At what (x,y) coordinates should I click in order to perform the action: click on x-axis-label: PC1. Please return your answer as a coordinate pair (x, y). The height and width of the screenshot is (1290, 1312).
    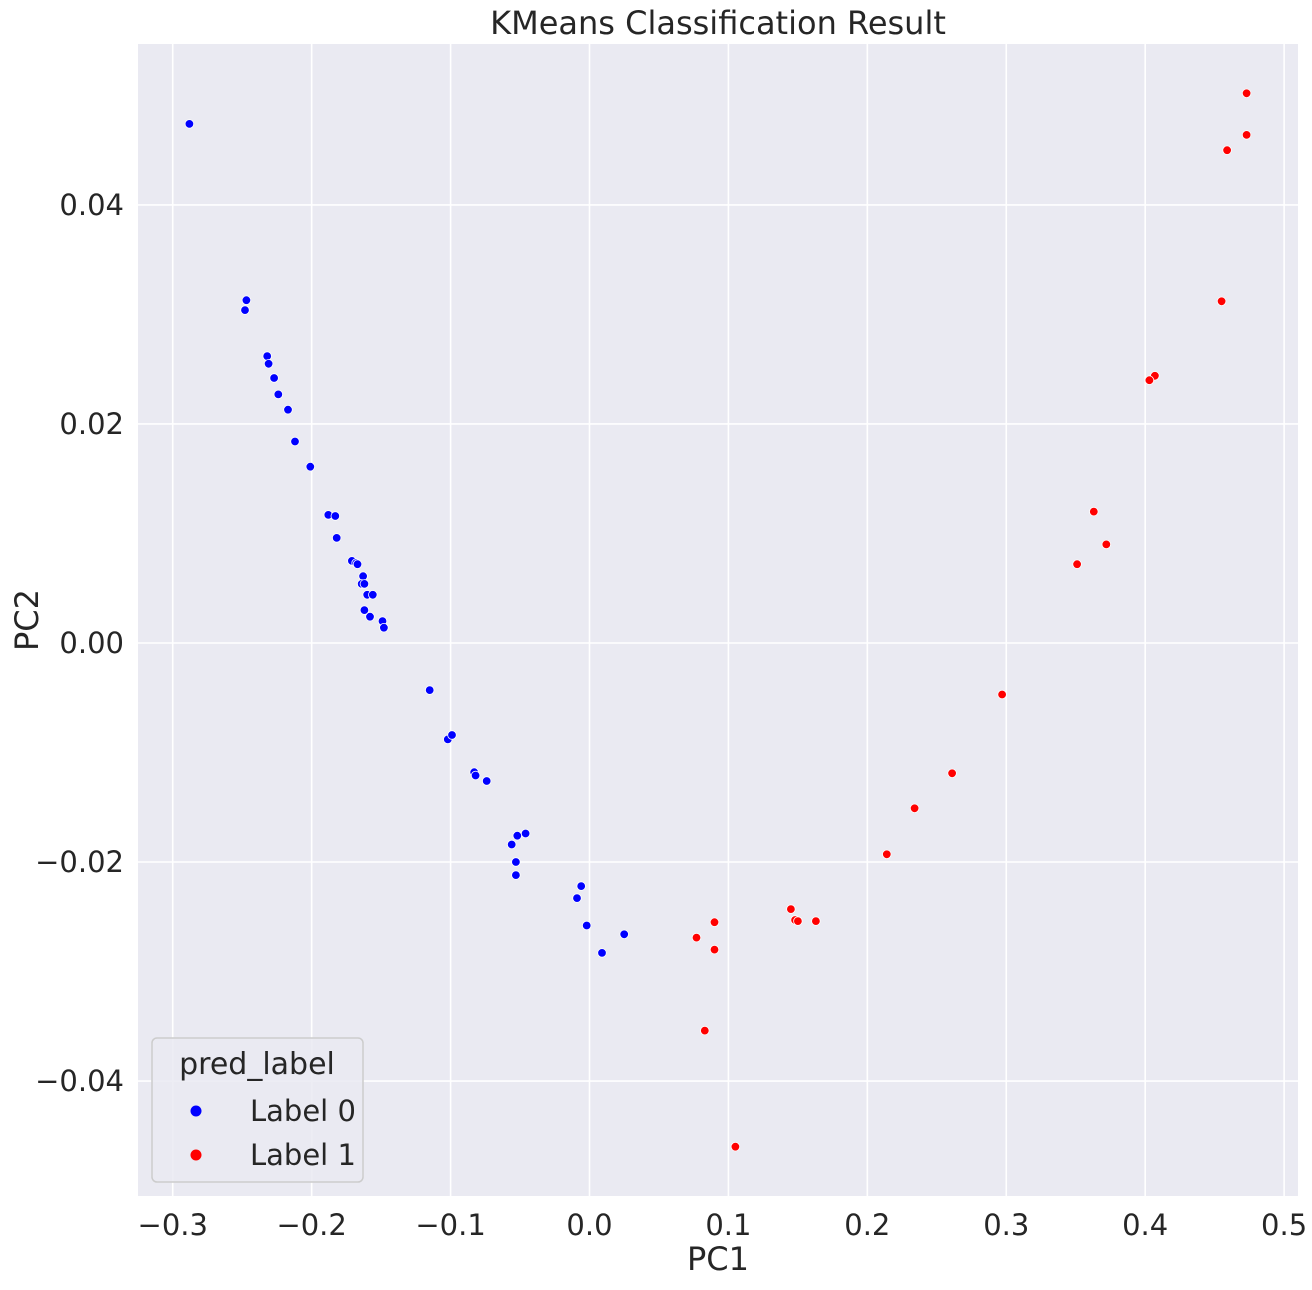
    Looking at the image, I should click on (718, 1259).